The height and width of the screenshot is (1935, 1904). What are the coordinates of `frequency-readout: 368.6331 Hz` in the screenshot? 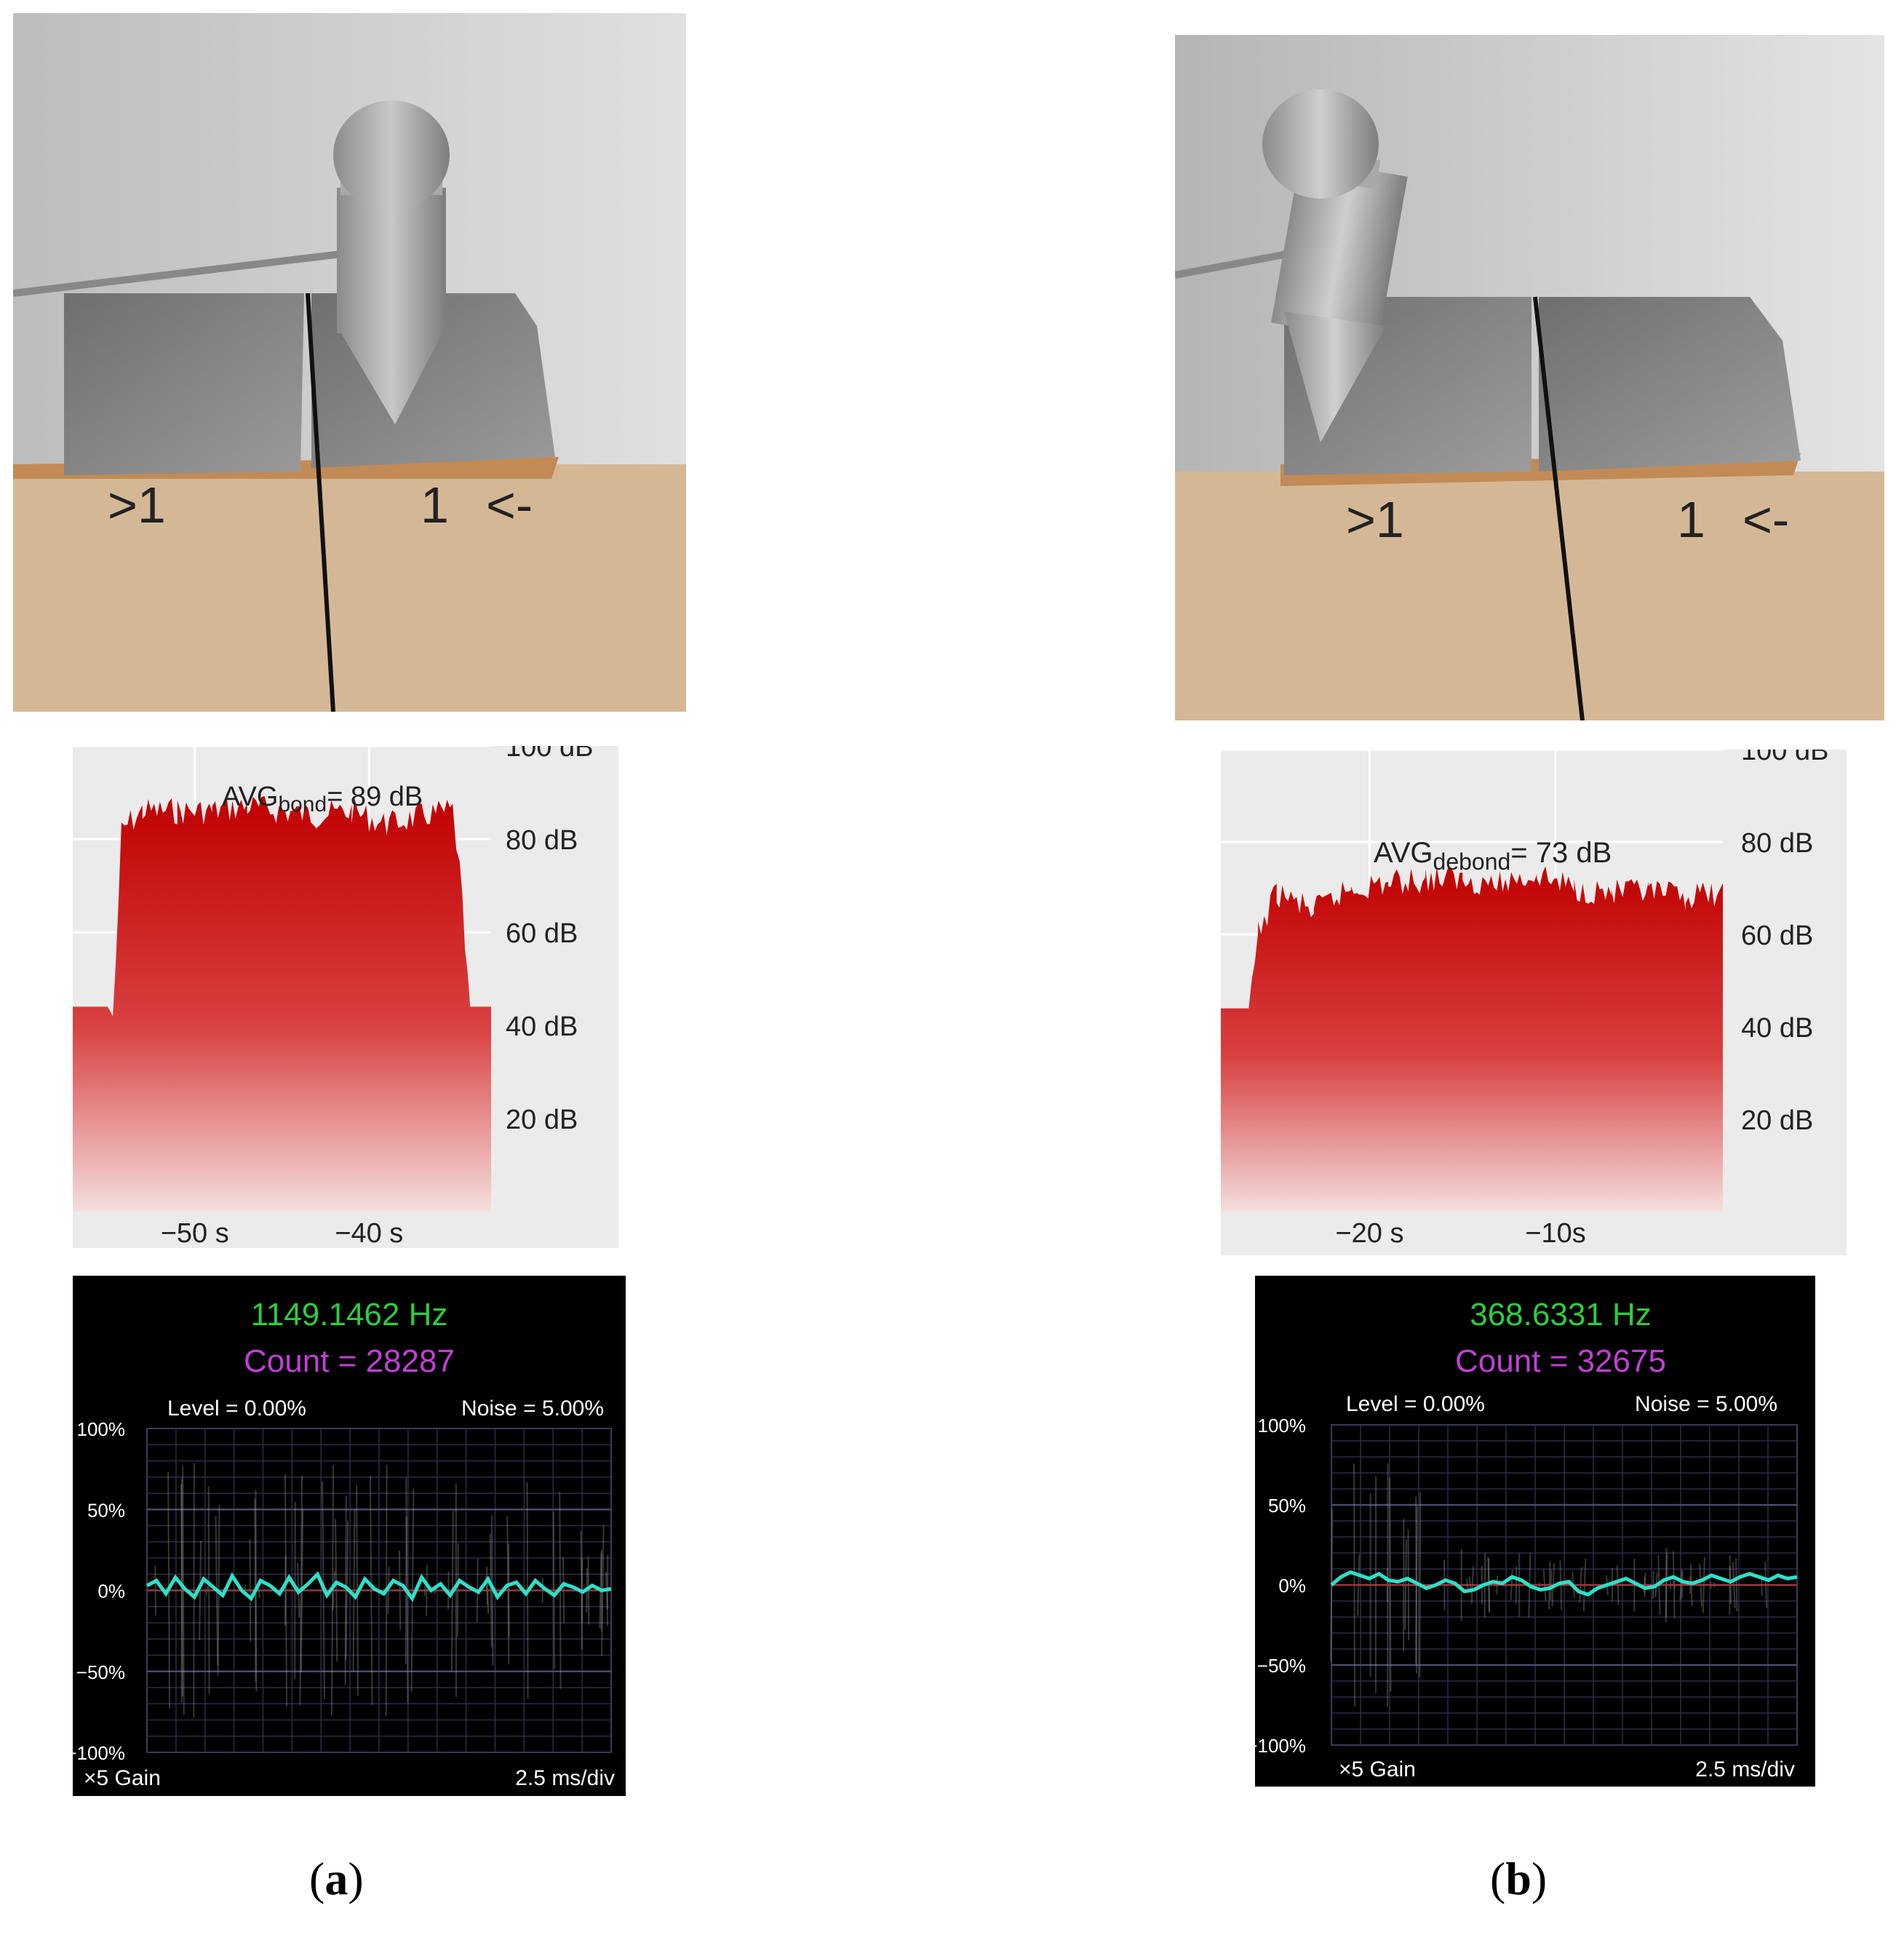 It's located at (1561, 1314).